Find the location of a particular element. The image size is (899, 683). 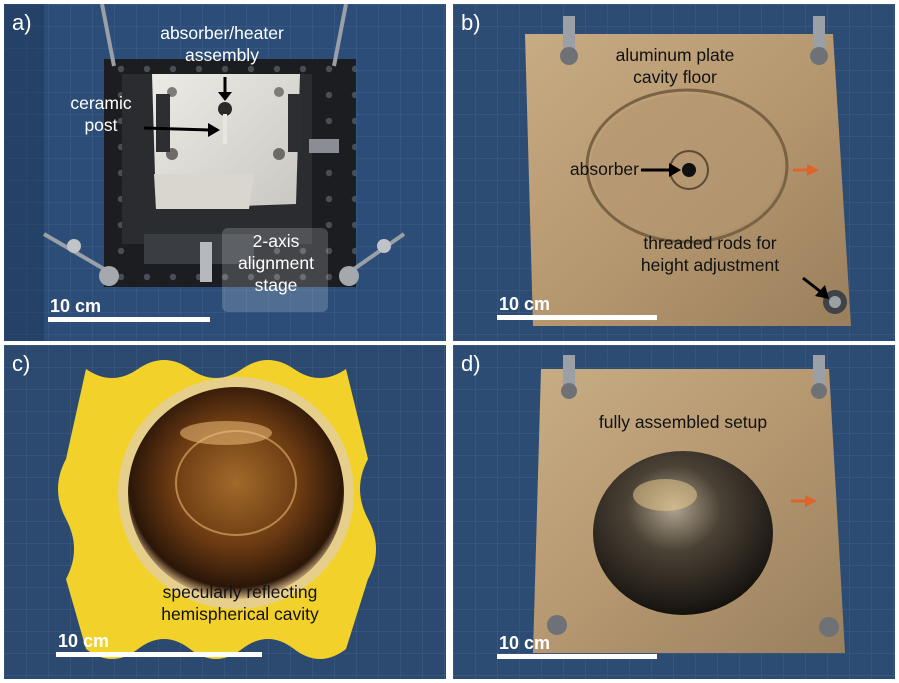

scale-line-d is located at coordinates (577, 656).